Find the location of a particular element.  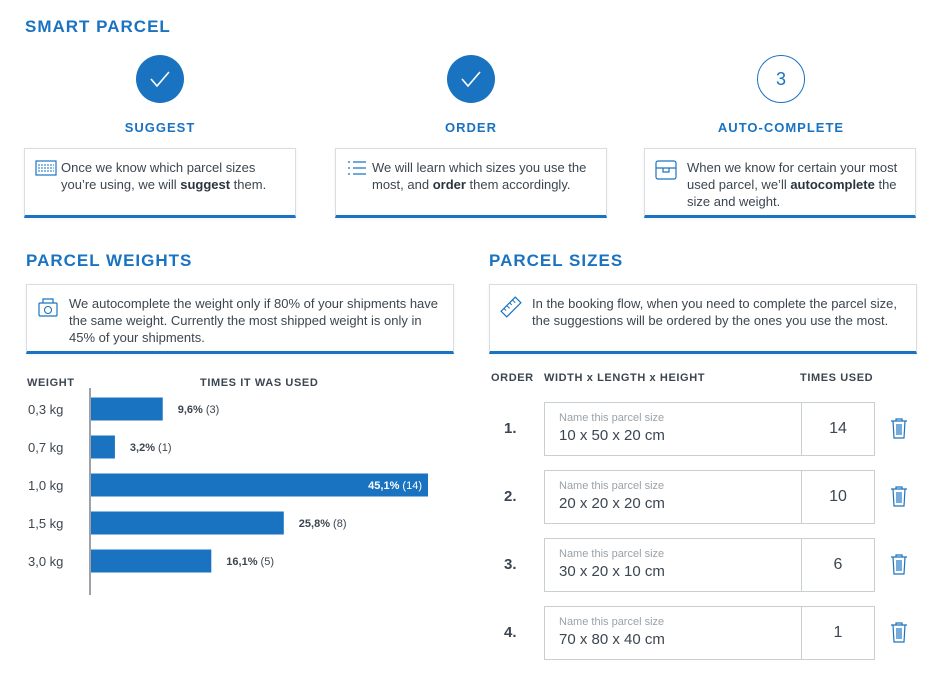

row-order: 1. is located at coordinates (510, 428).